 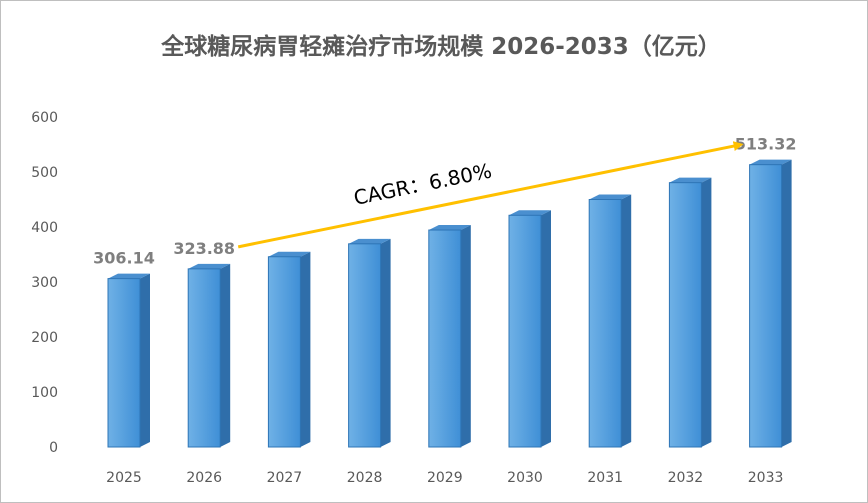 What do you see at coordinates (285, 478) in the screenshot?
I see `x-tick-label: 2027` at bounding box center [285, 478].